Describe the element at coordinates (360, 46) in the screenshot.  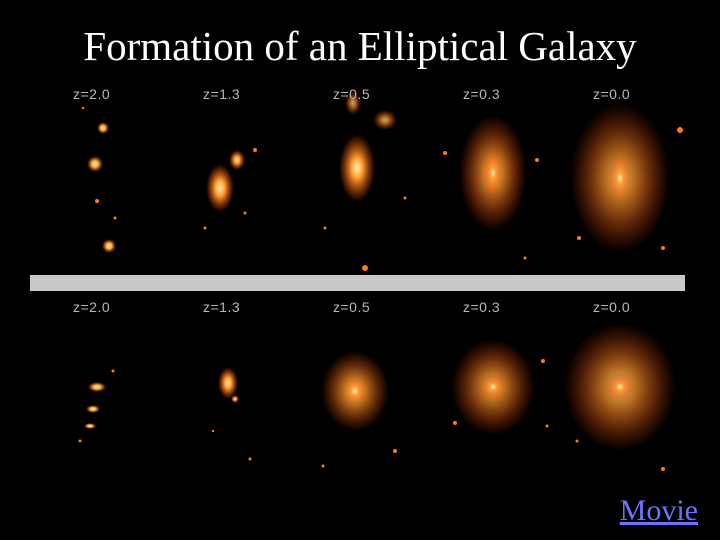
I see `slide-title: Formation of an Elliptical Galaxy` at that location.